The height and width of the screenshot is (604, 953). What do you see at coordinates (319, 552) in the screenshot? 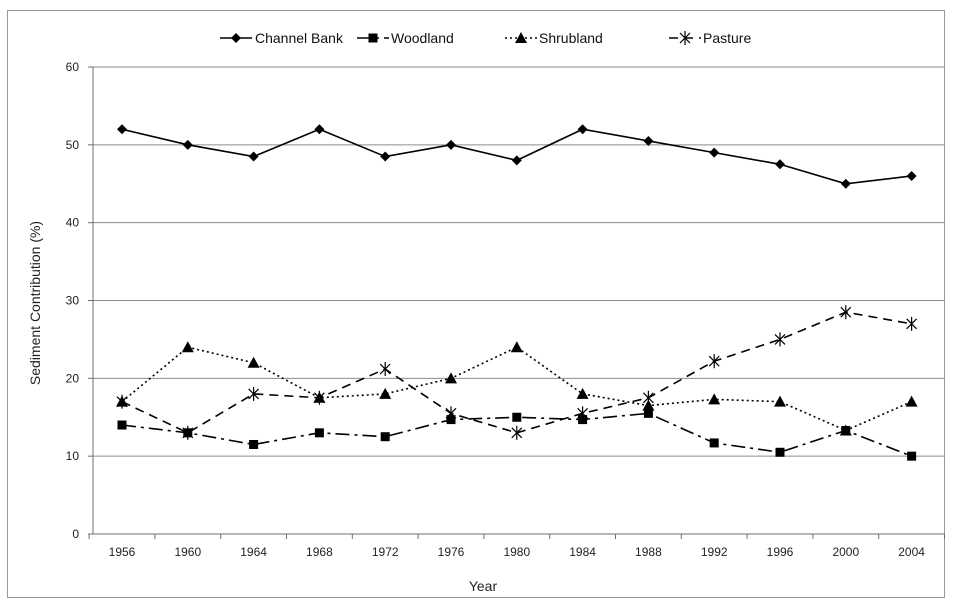
I see `x-tick-label: 1968` at bounding box center [319, 552].